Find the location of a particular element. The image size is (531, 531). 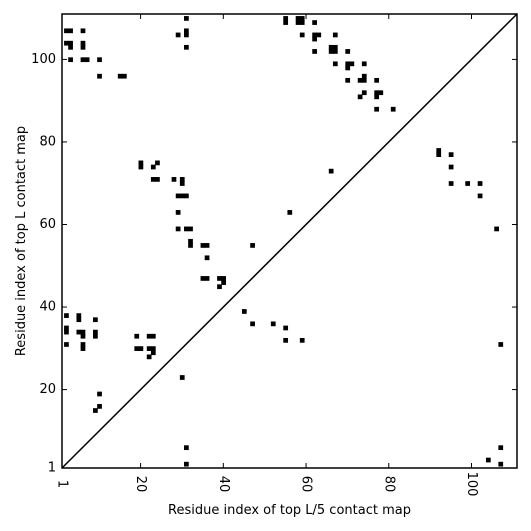

x-tick-label: 100 is located at coordinates (471, 484).